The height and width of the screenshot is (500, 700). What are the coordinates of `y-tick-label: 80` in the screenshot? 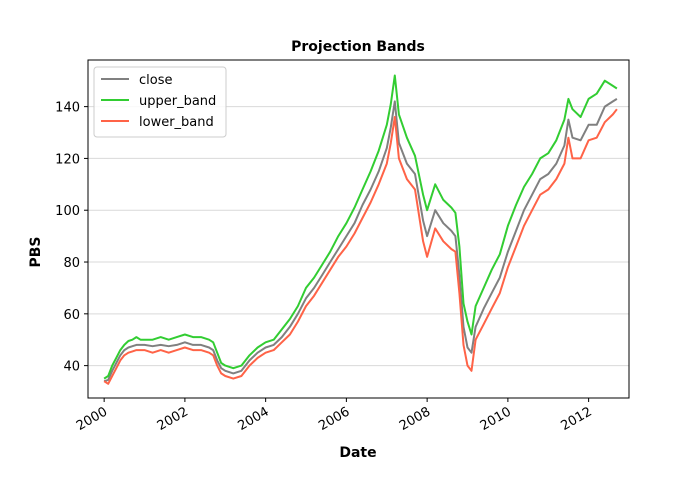 It's located at (71, 263).